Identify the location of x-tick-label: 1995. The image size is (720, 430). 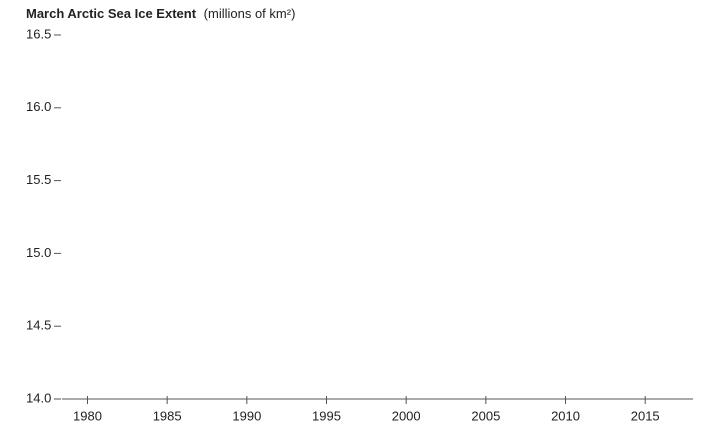
(326, 415).